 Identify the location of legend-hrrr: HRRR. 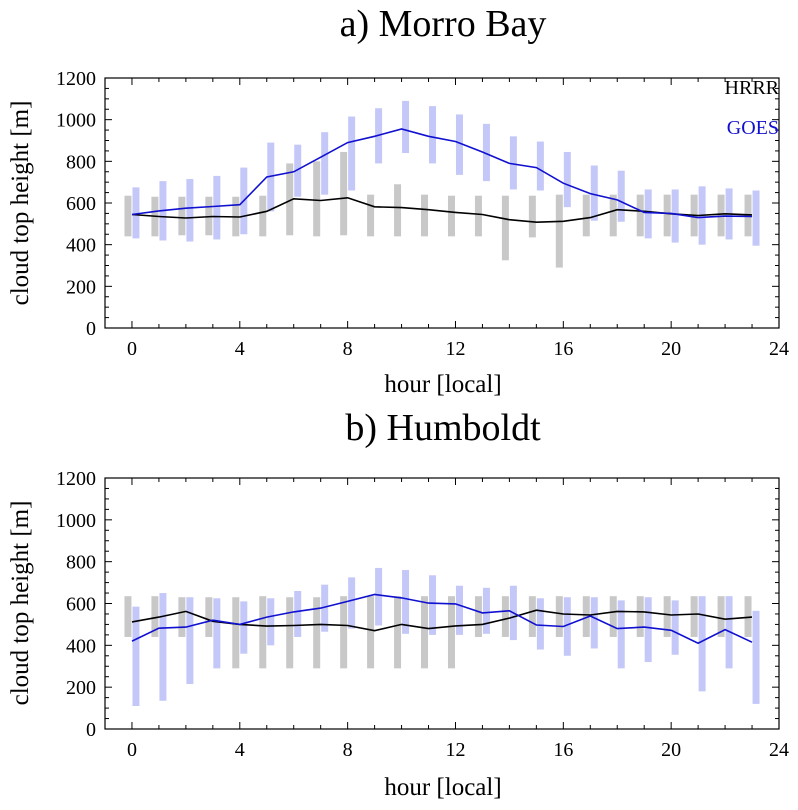
(752, 88).